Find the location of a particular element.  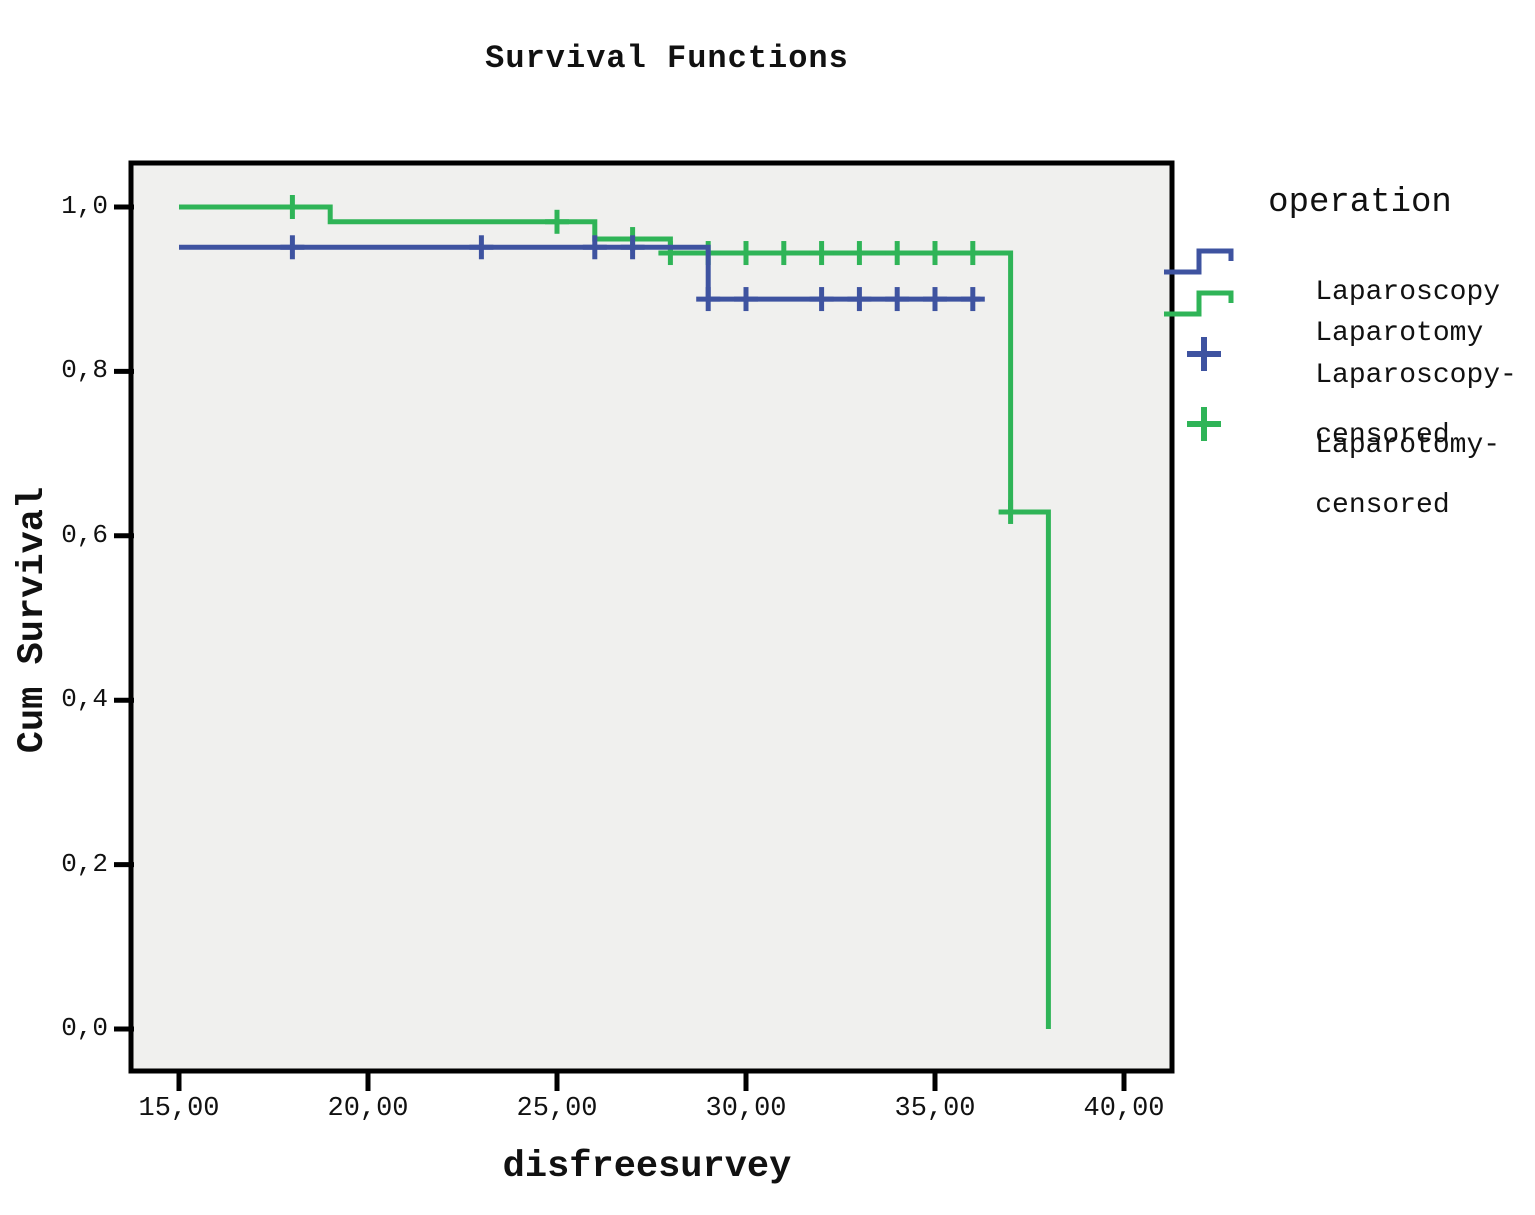

legend-label-laparotomy: Laparotomy is located at coordinates (1365, 334).